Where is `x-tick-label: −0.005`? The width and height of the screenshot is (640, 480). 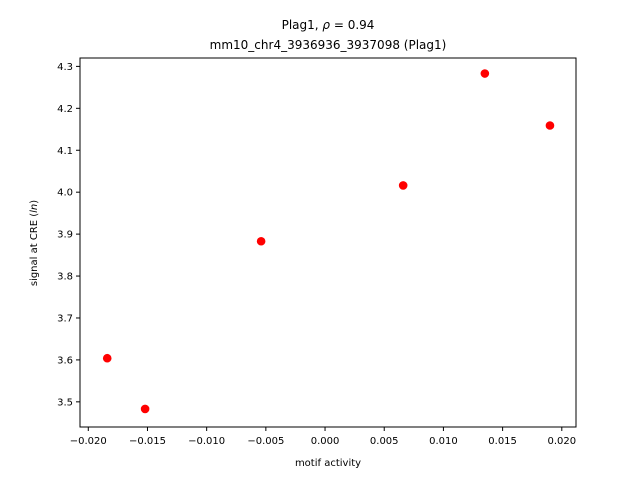
x-tick-label: −0.005 is located at coordinates (265, 441).